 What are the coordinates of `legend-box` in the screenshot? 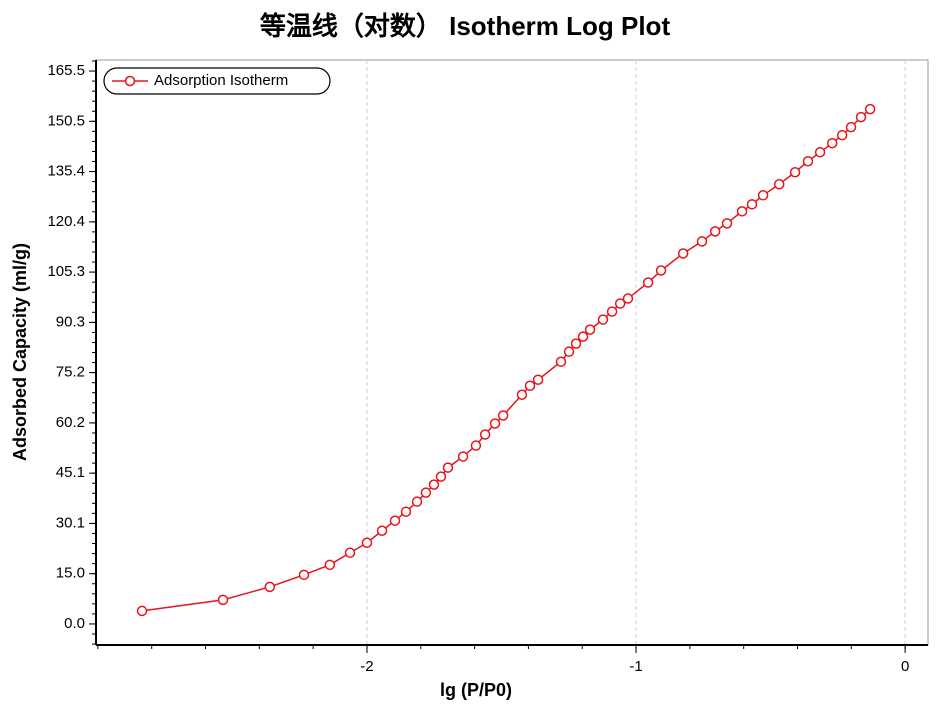 It's located at (217, 81).